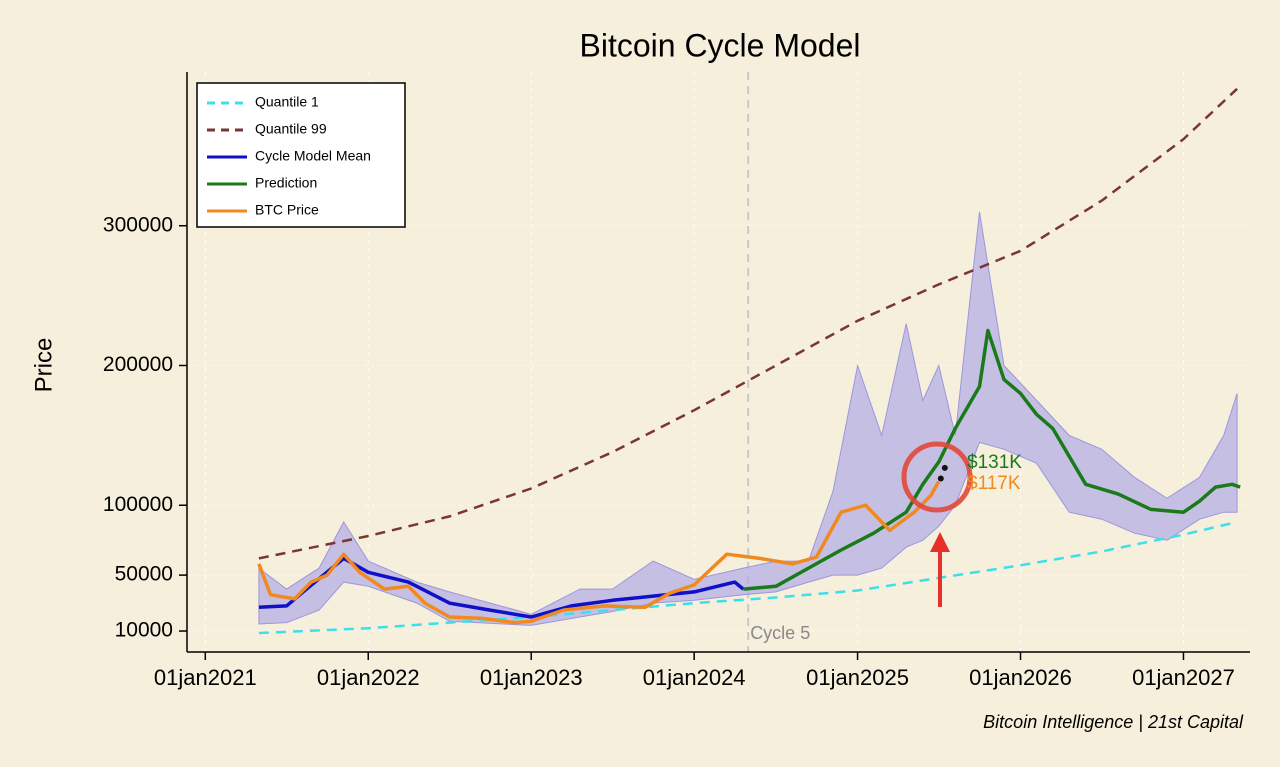 The image size is (1280, 767). I want to click on y-tick-label: 200000, so click(138, 364).